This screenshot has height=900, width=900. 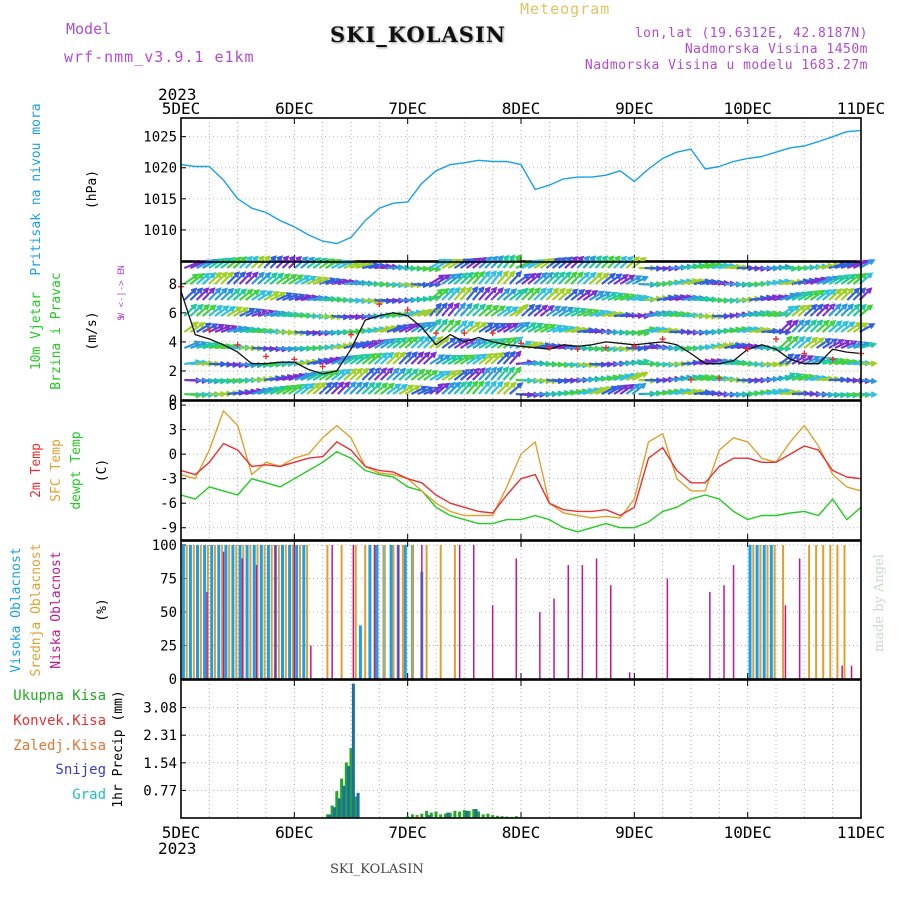 I want to click on bottom-day-label: 7DEC, so click(x=407, y=832).